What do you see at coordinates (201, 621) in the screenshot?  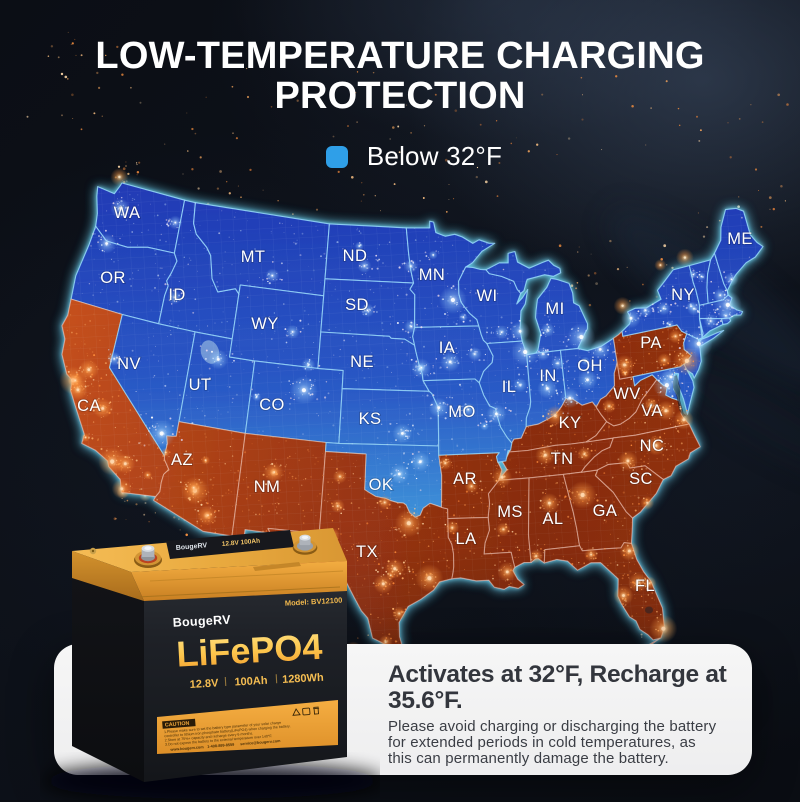 I see `battery-brand: BougeRV` at bounding box center [201, 621].